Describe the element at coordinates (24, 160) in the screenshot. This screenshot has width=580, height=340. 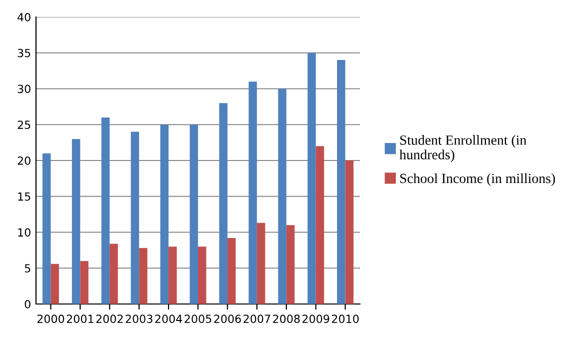
I see `y-tick-label: 20` at that location.